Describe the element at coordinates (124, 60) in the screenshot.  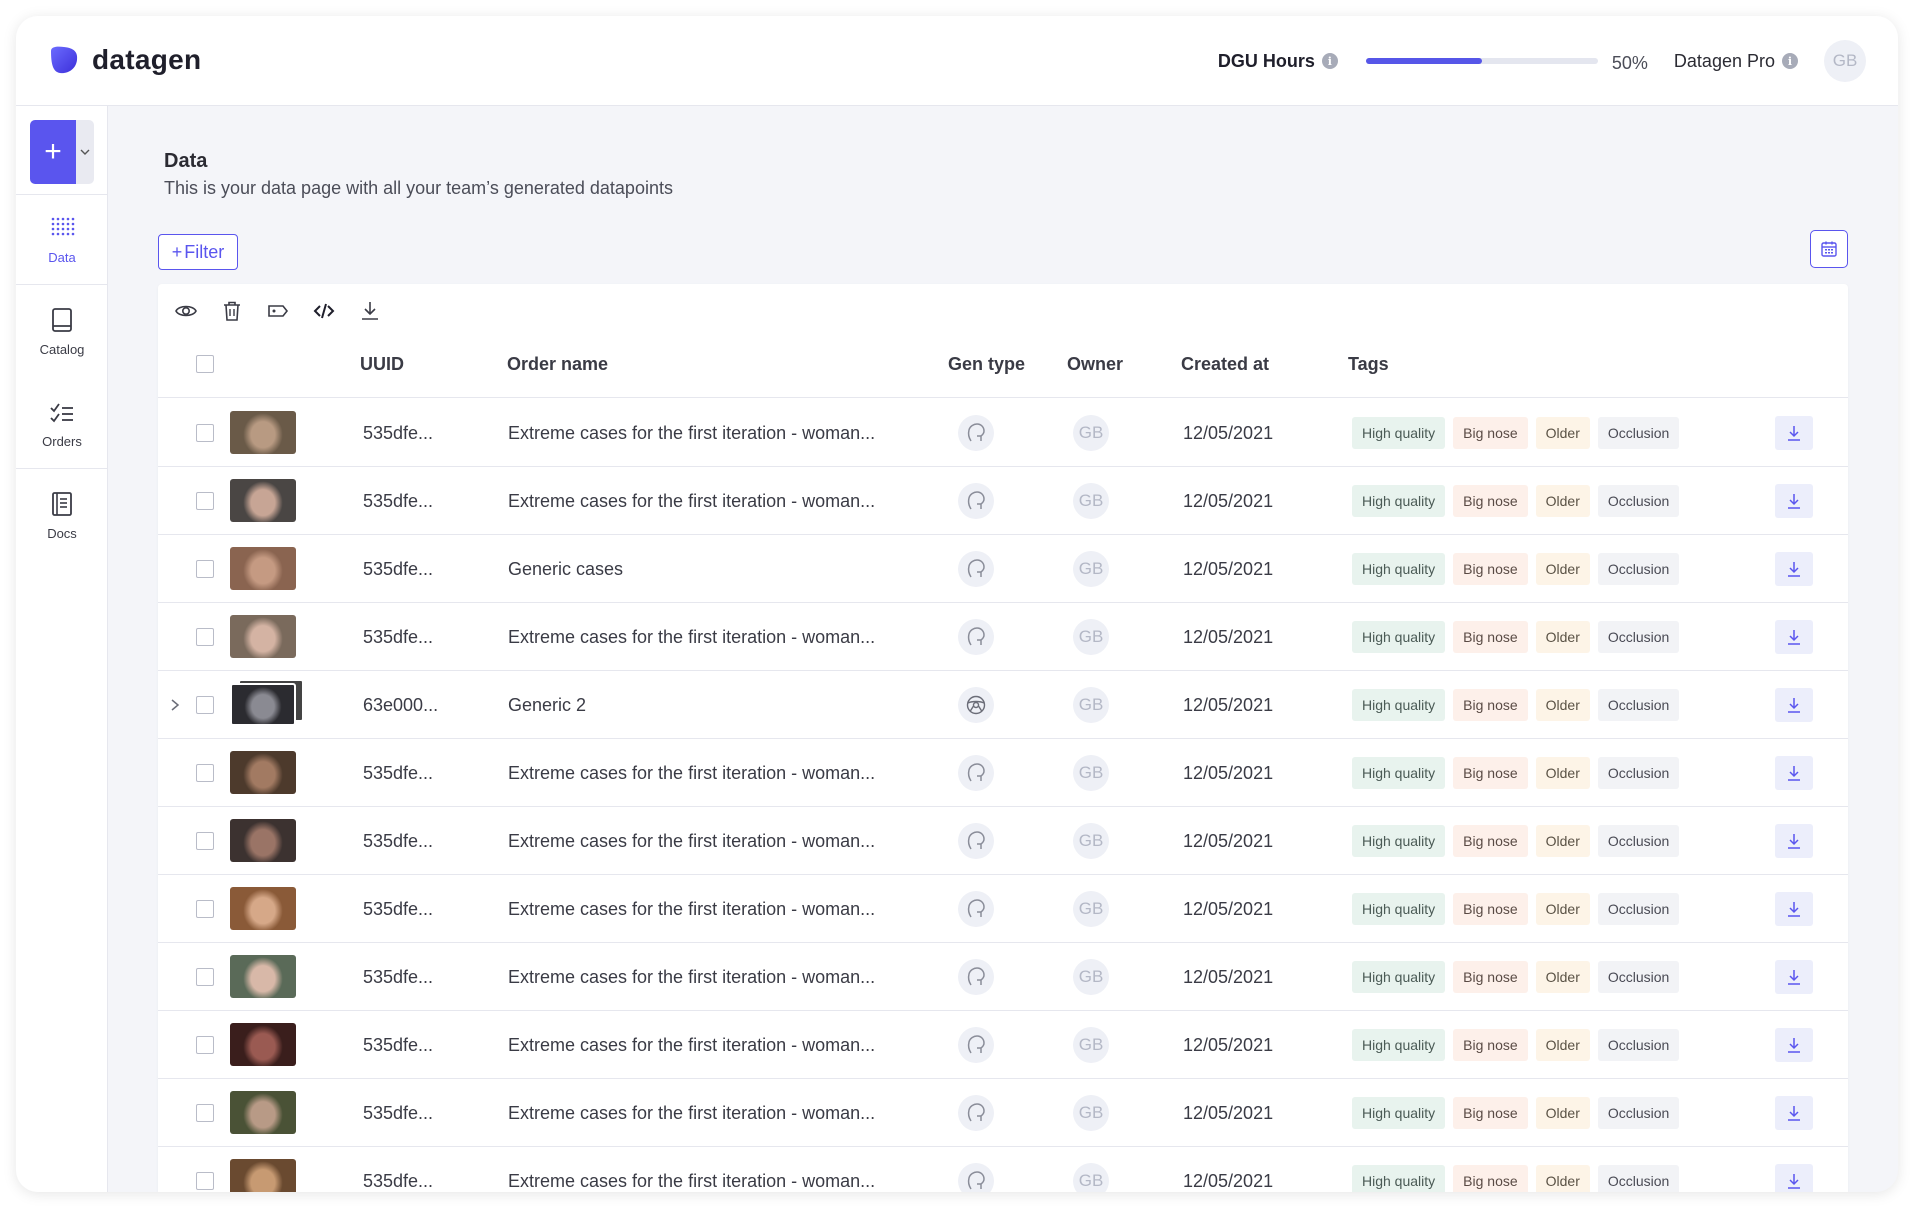
I see `brand-logo: datagen` at that location.